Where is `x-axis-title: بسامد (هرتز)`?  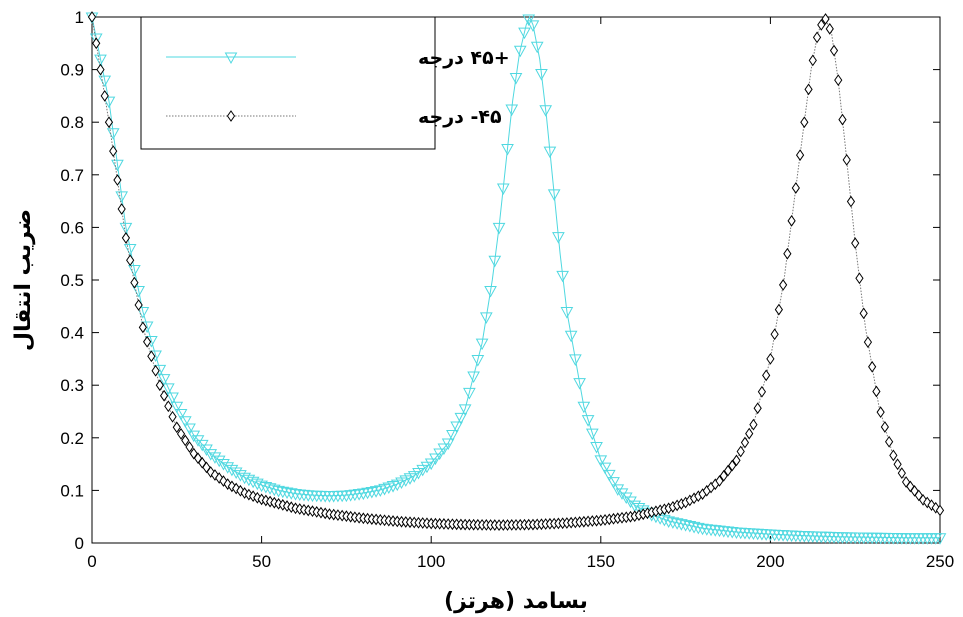
x-axis-title: بسامد (هرتز) is located at coordinates (516, 601).